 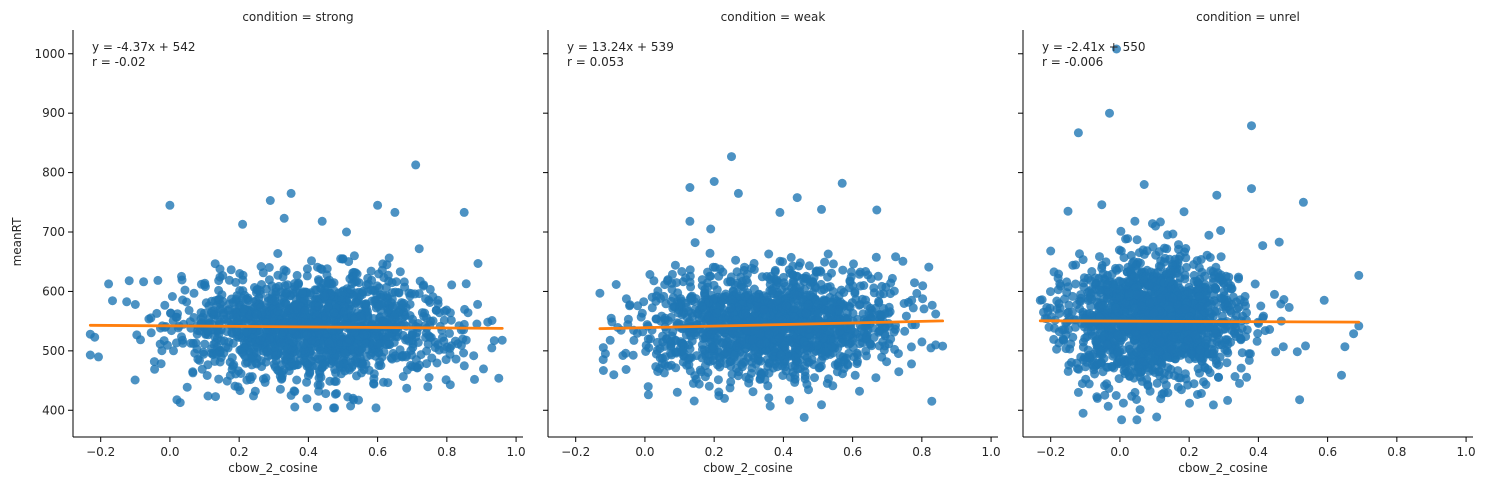 I want to click on y-axis-label: meanRT, so click(x=17, y=241).